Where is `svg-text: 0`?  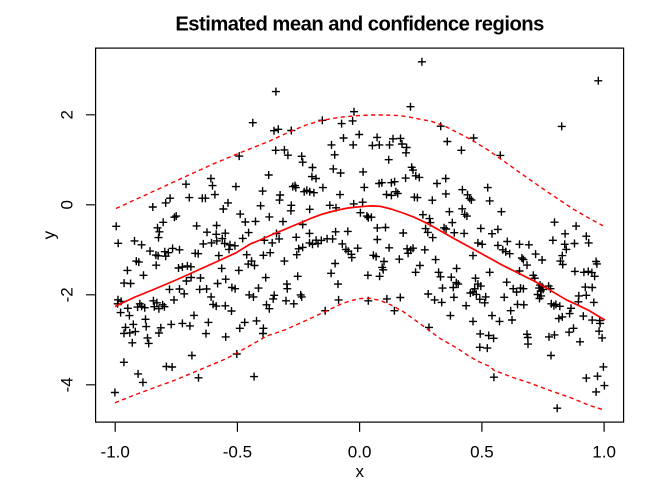 svg-text: 0 is located at coordinates (67, 204).